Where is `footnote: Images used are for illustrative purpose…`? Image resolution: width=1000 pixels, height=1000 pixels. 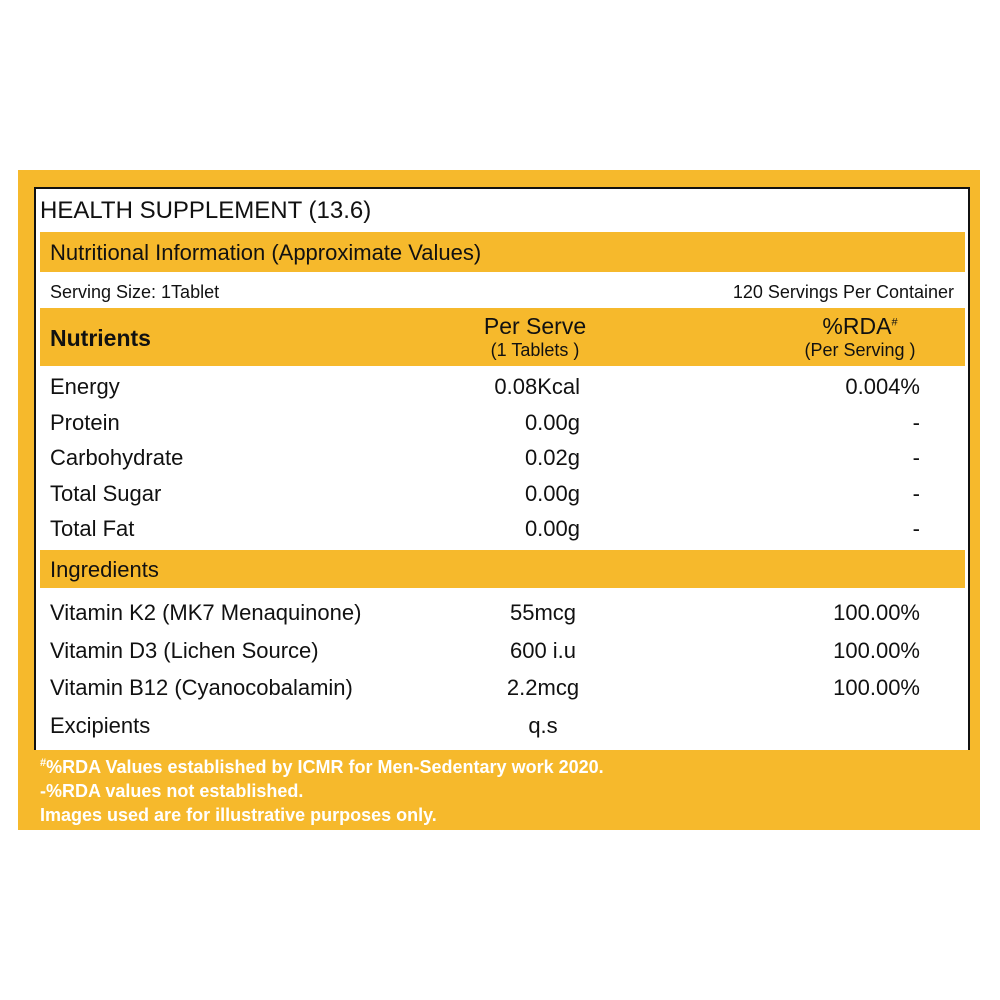
footnote: Images used are for illustrative purpose… is located at coordinates (238, 815).